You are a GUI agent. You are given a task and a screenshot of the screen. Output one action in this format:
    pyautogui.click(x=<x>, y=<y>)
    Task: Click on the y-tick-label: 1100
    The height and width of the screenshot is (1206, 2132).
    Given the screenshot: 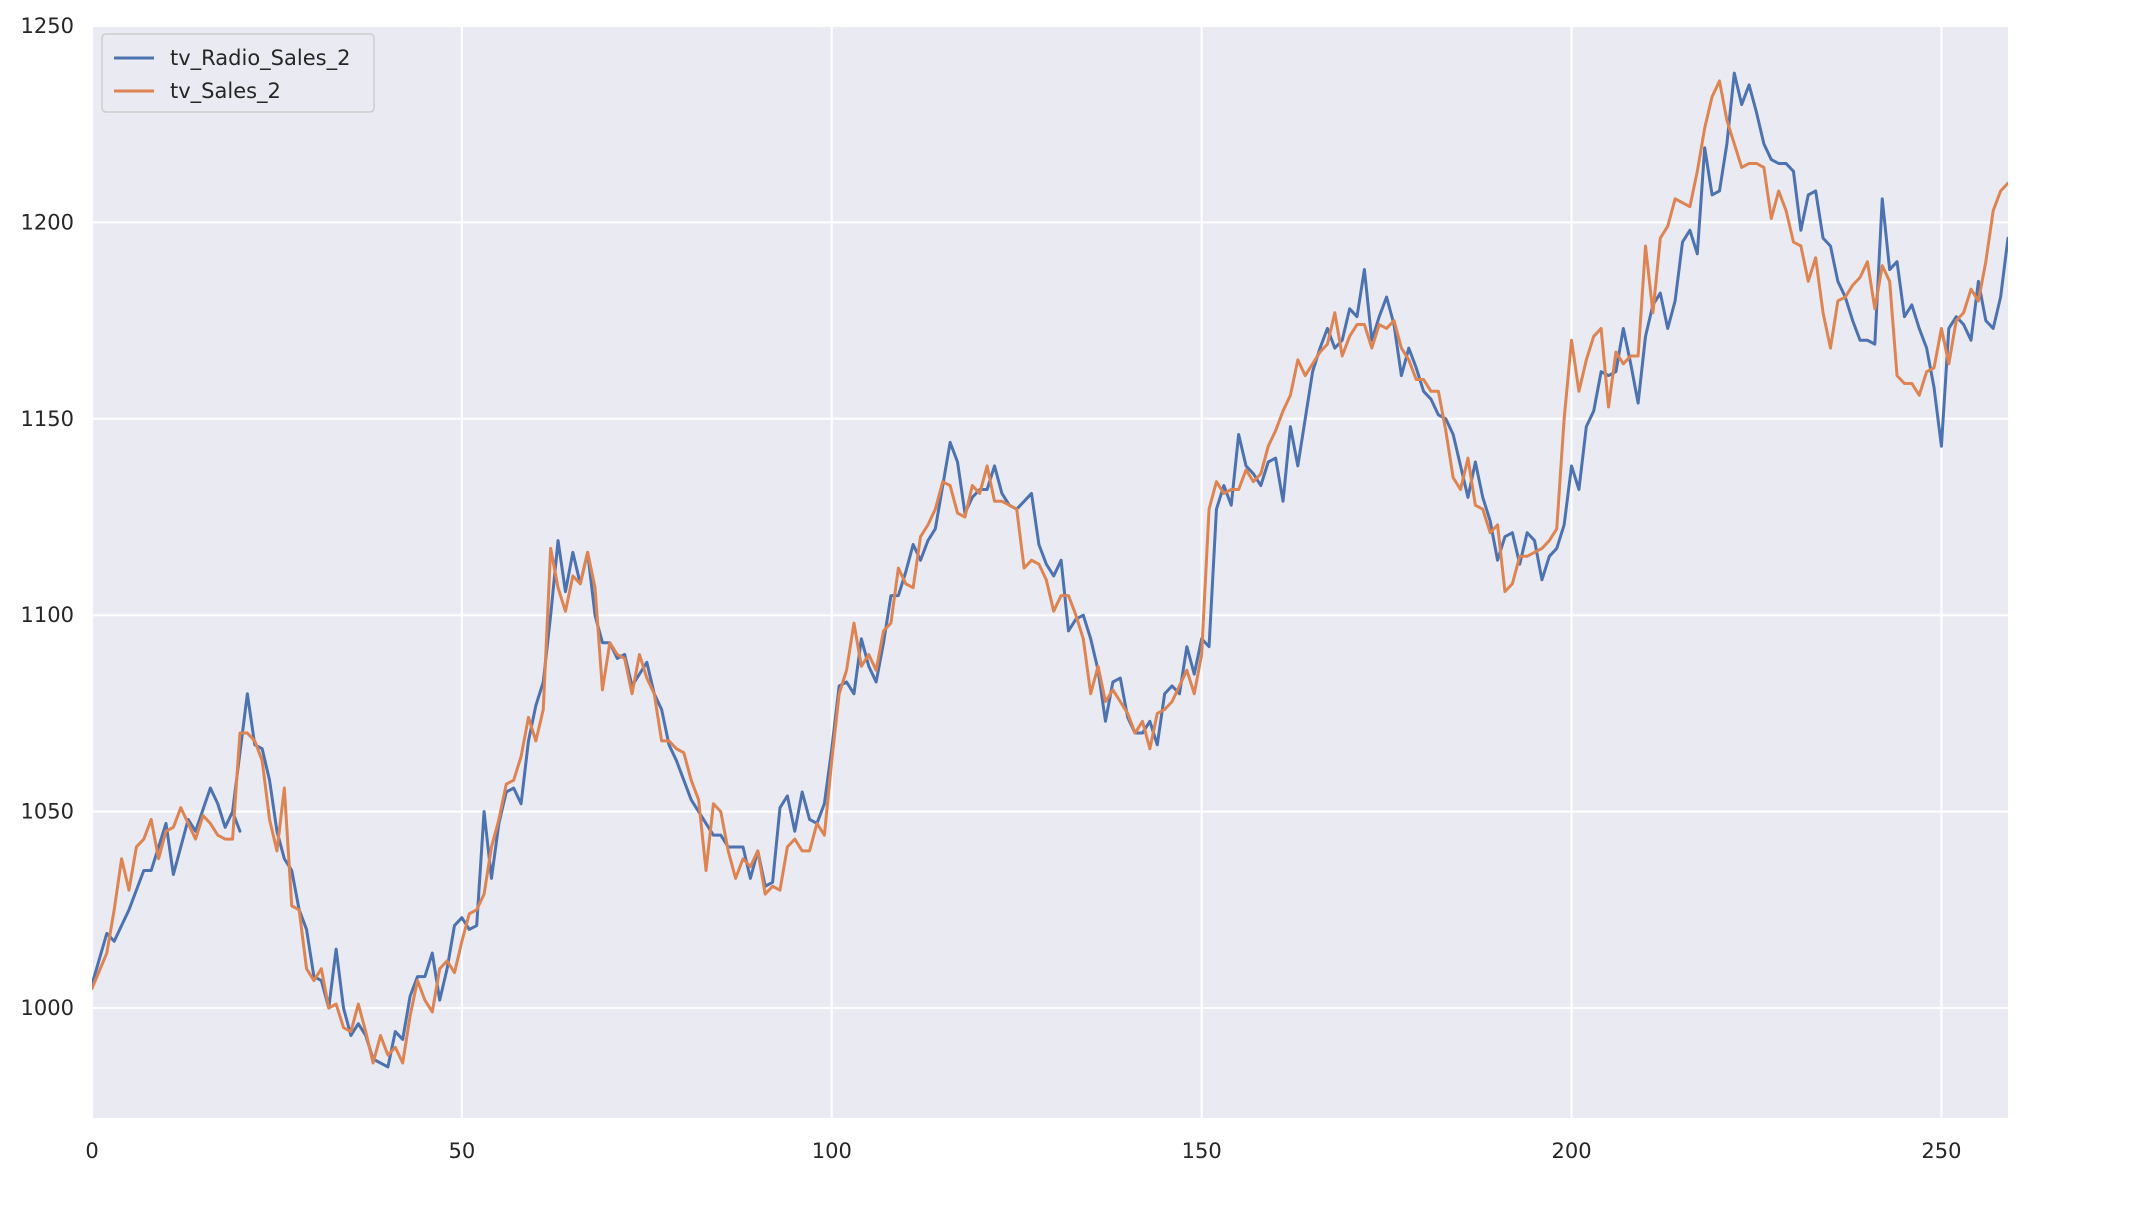 What is the action you would take?
    pyautogui.click(x=47, y=615)
    